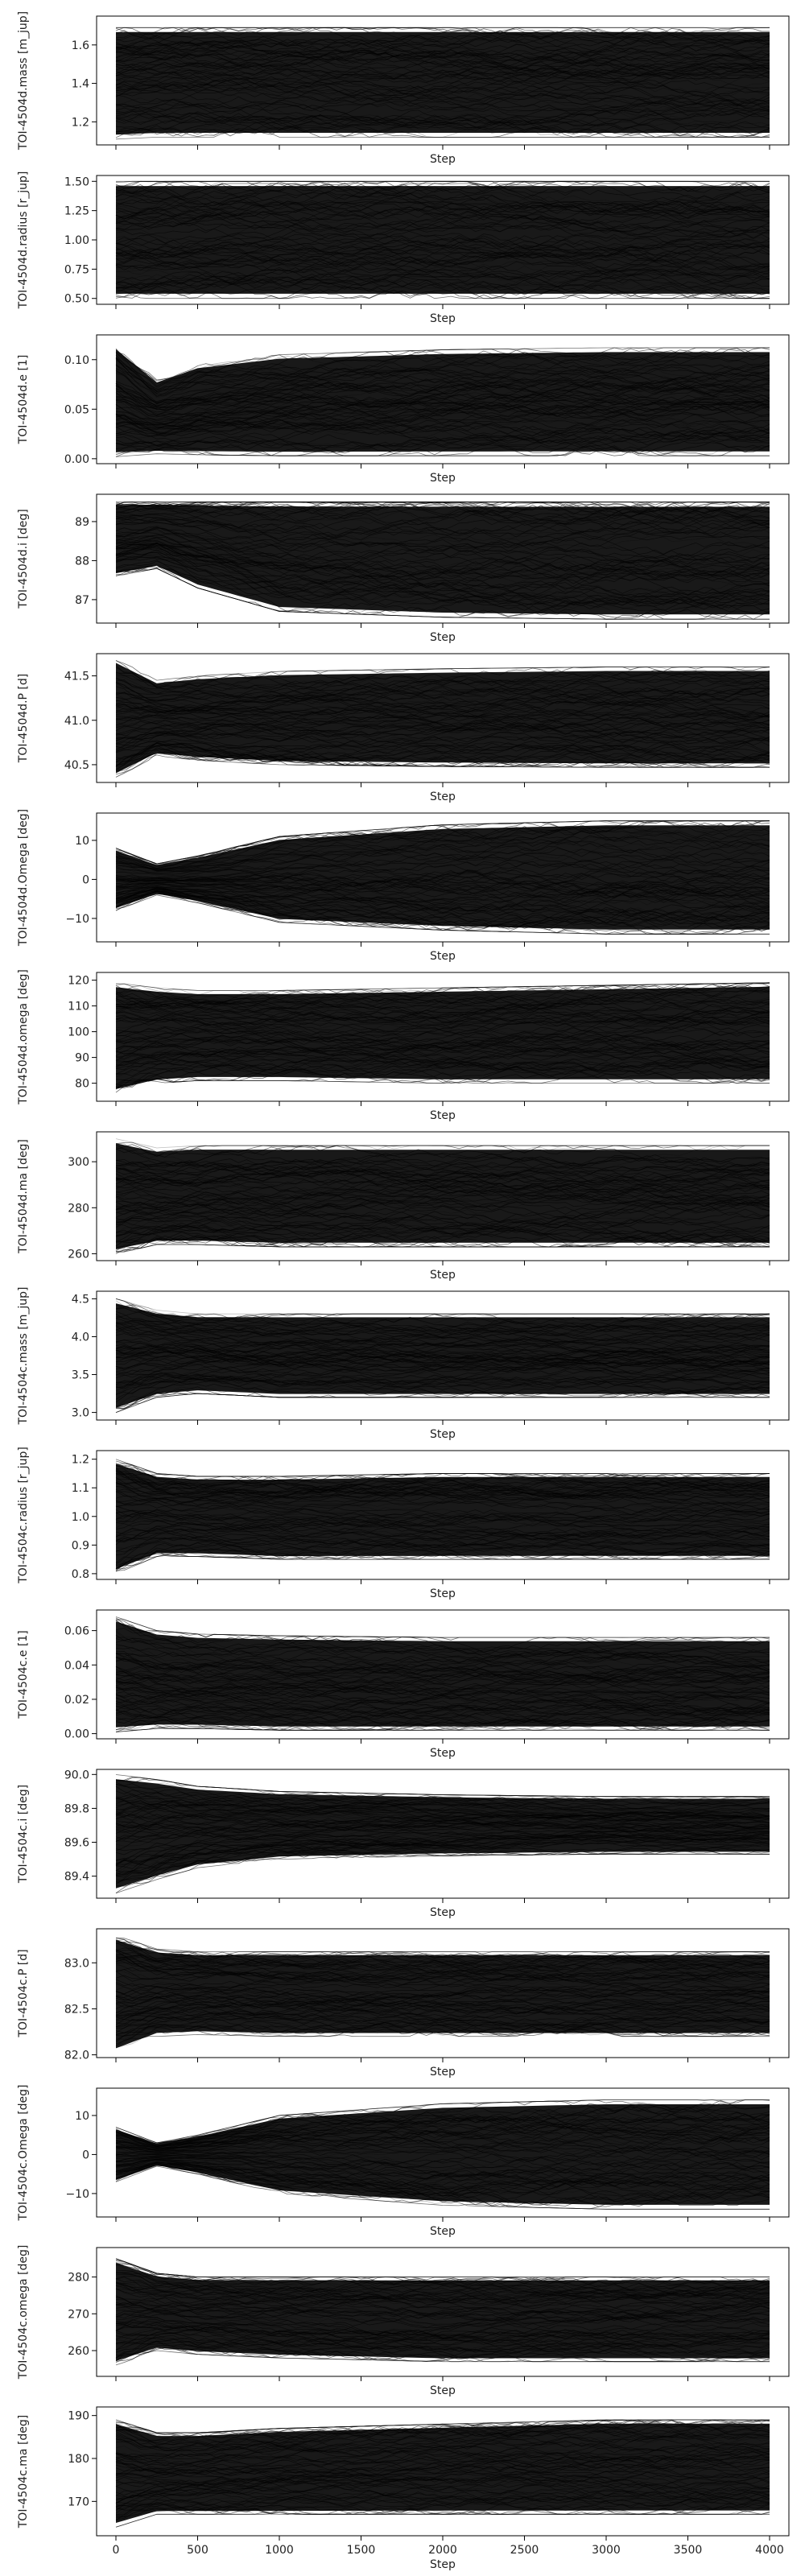 The height and width of the screenshot is (2576, 805). Describe the element at coordinates (23, 1674) in the screenshot. I see `y-axis-label: TOI-4504c.e [1]` at that location.